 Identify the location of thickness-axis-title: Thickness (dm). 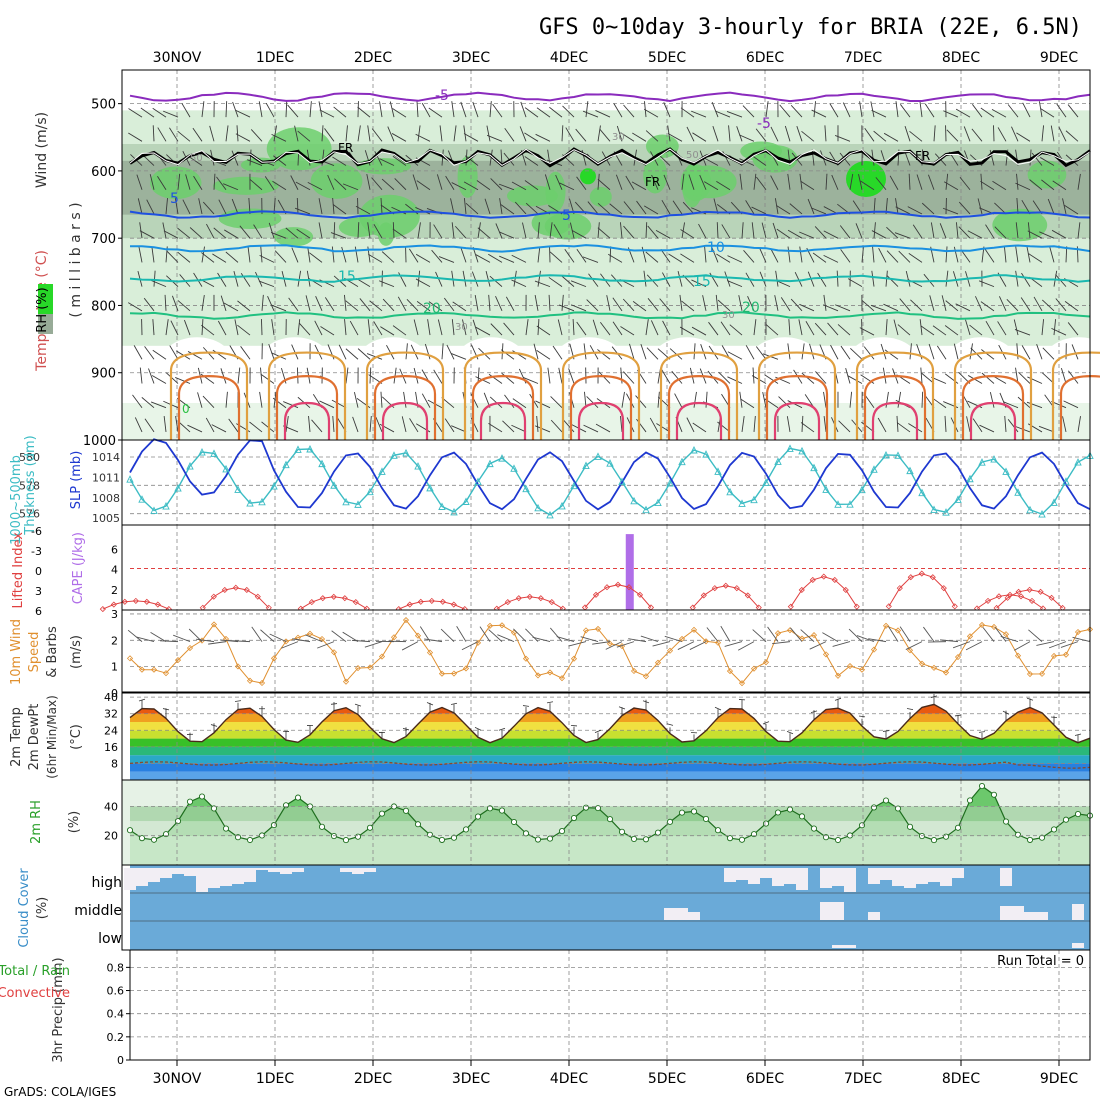
(30, 485).